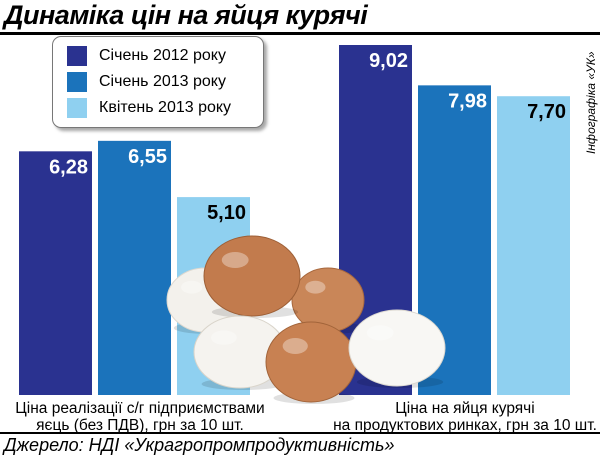 The image size is (600, 462). What do you see at coordinates (147, 157) in the screenshot?
I see `value-label-s1-c0: 6,55` at bounding box center [147, 157].